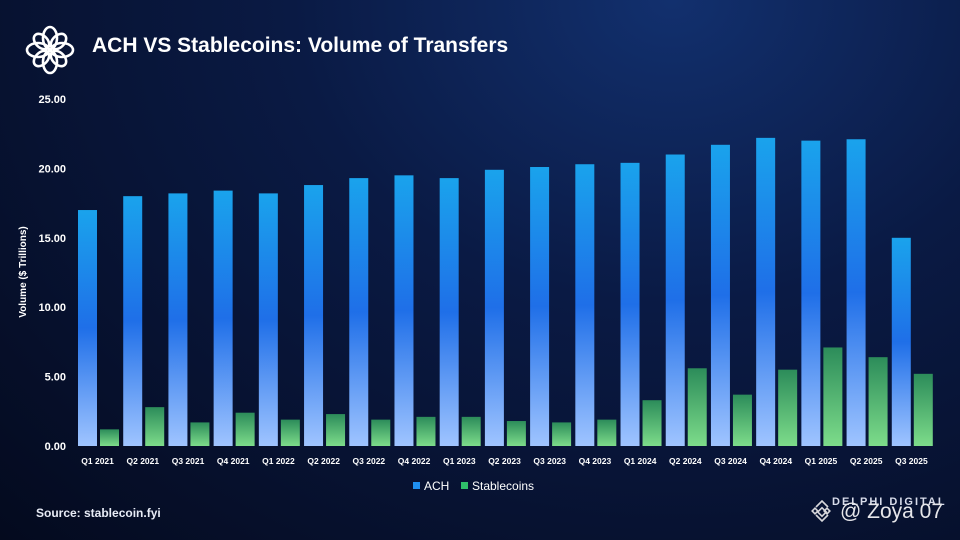 The image size is (960, 540). What do you see at coordinates (821, 461) in the screenshot?
I see `x-tick-label: Q1 2025` at bounding box center [821, 461].